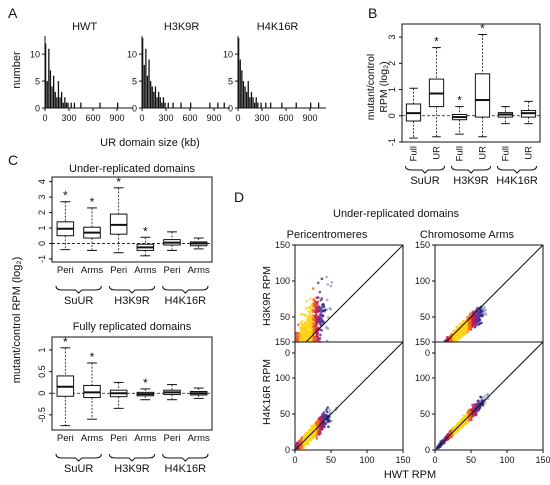 This screenshot has height=485, width=550. I want to click on boxplot-domains-shared-y-label: mutant/control RPM (log₂), so click(17, 320).